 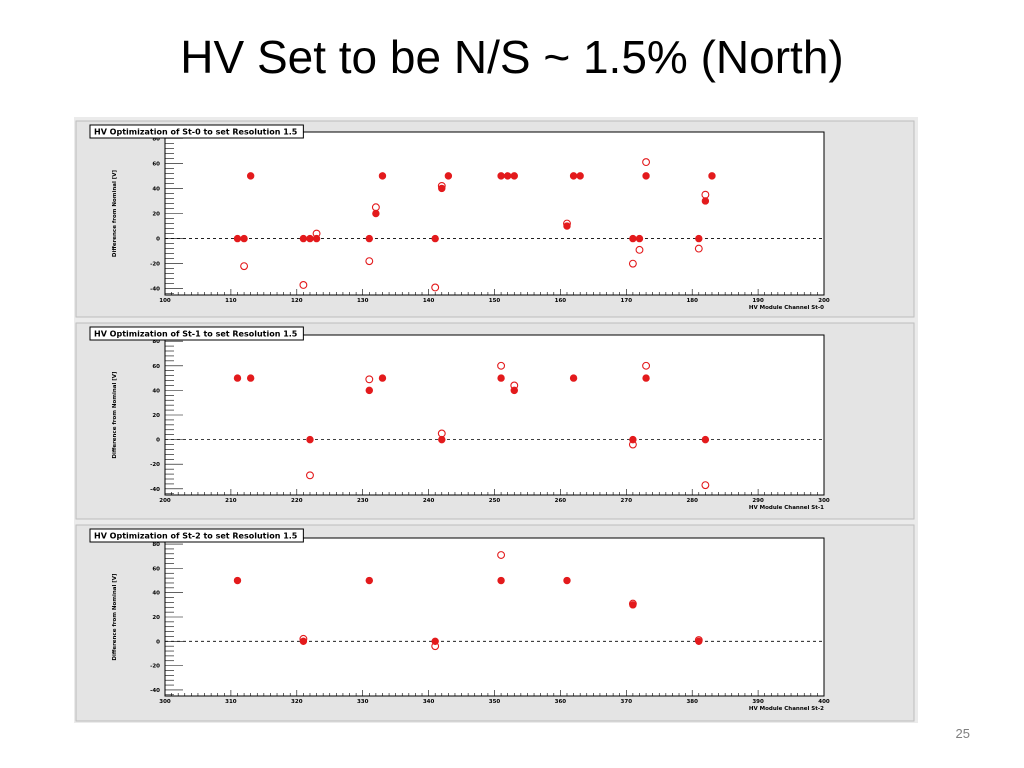 I want to click on x-tick-label: 390, so click(x=758, y=702).